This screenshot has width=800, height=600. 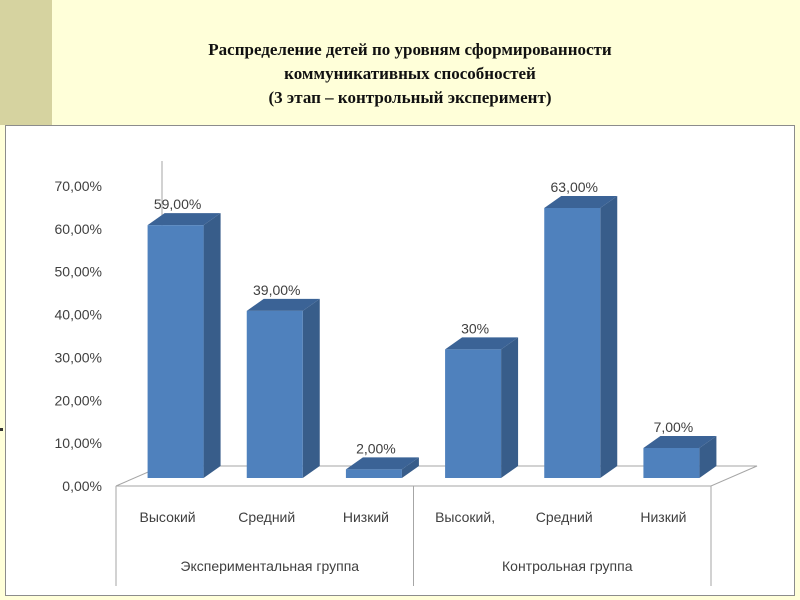 What do you see at coordinates (78, 400) in the screenshot?
I see `y-tick-label: 20,00%` at bounding box center [78, 400].